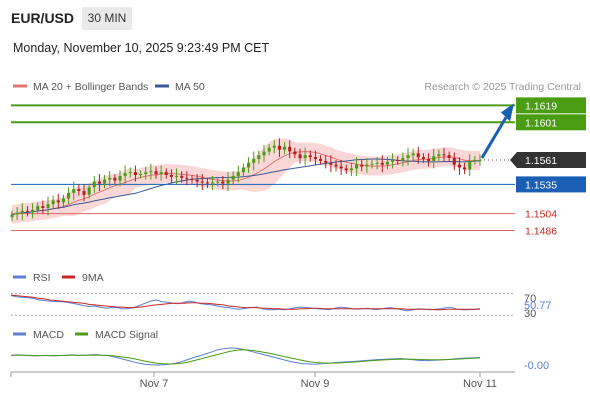 The height and width of the screenshot is (400, 590). Describe the element at coordinates (541, 185) in the screenshot. I see `pivot-label: 1.1535` at that location.